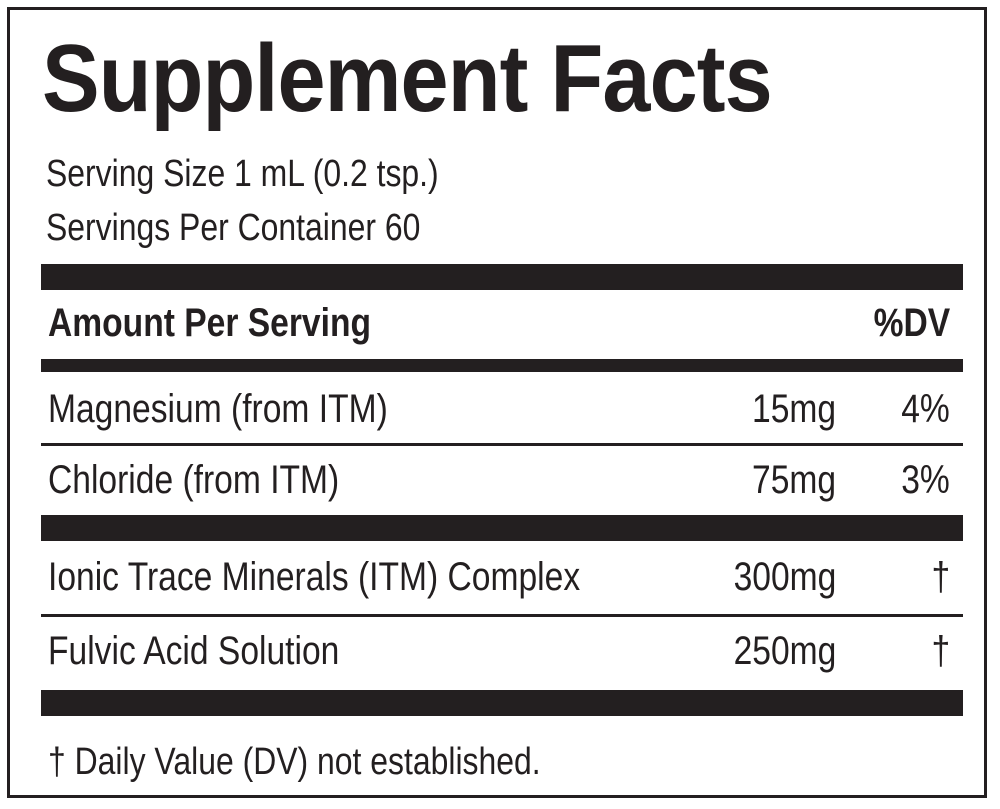 The height and width of the screenshot is (809, 1000). I want to click on amount-per-serving-header: Amount Per Serving, so click(209, 323).